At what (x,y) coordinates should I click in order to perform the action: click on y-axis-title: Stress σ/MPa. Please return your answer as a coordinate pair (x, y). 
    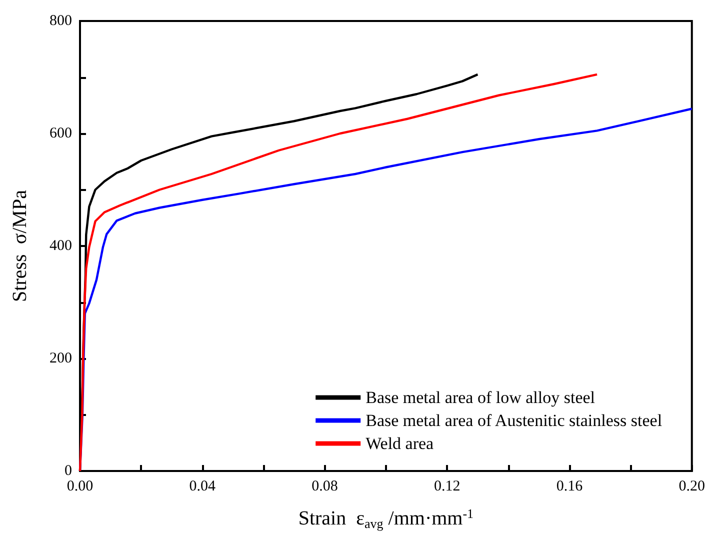
    Looking at the image, I should click on (20, 246).